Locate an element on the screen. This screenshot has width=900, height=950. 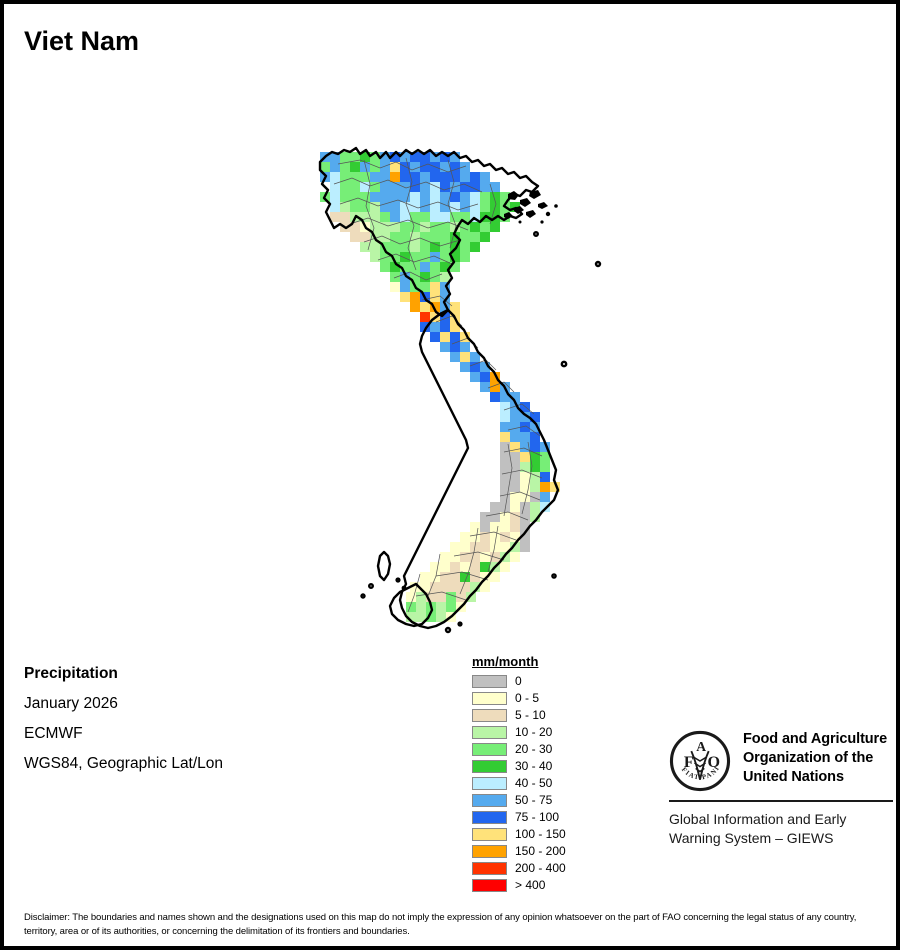
legend-label: 0 is located at coordinates (518, 681).